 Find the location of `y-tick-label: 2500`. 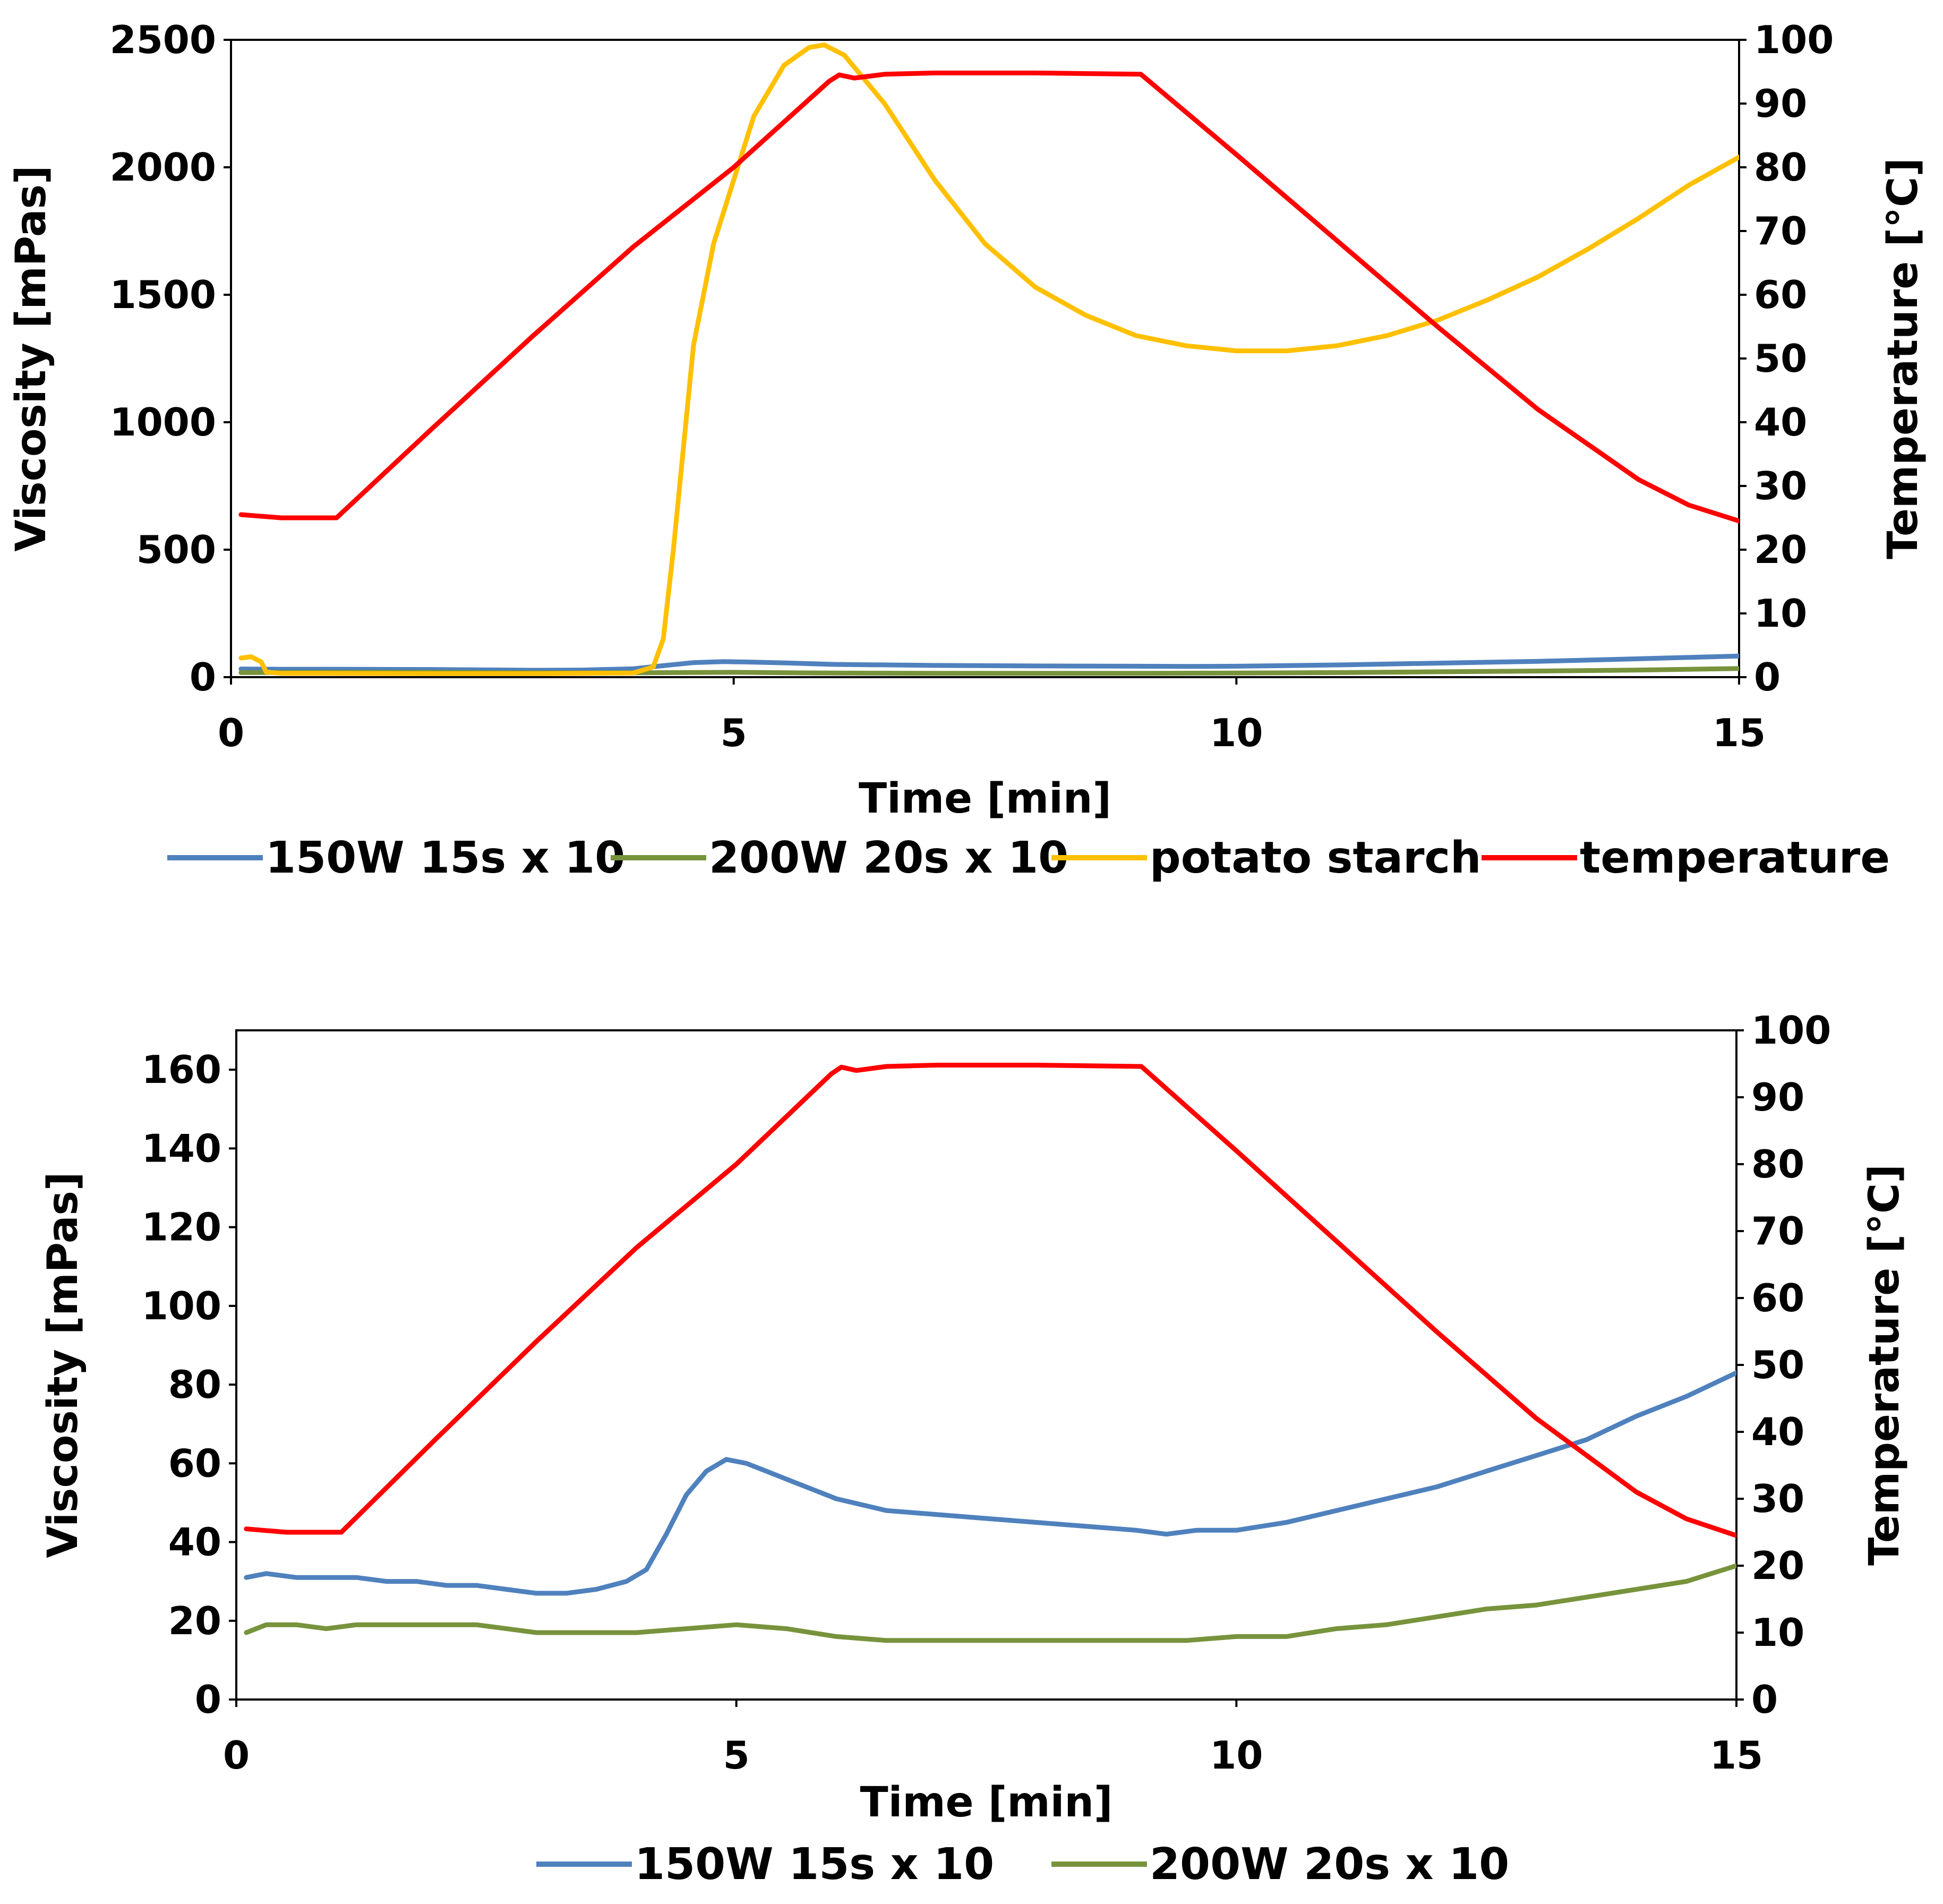

y-tick-label: 2500 is located at coordinates (163, 40).